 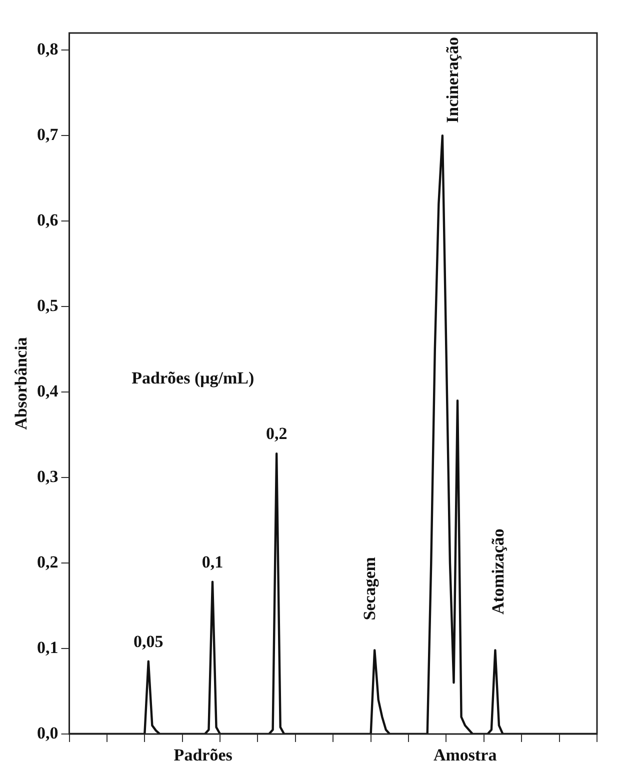 What do you see at coordinates (47, 562) in the screenshot?
I see `y-tick-label: 0,2` at bounding box center [47, 562].